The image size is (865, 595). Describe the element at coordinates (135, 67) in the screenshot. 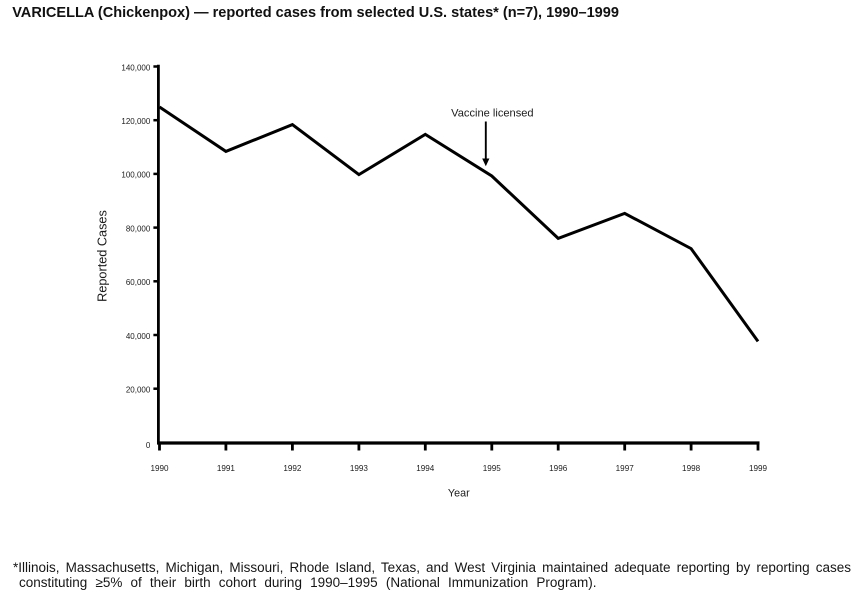

I see `svg-text: 140,000` at that location.